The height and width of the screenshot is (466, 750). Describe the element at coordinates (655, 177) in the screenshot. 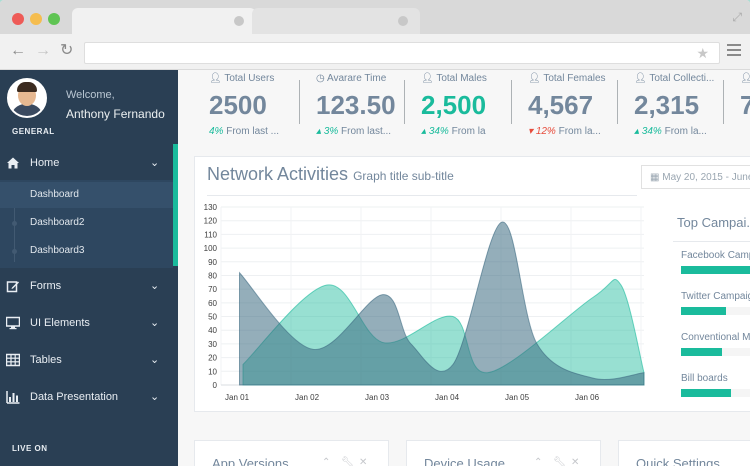

I see `calendar-icon: ▦` at that location.